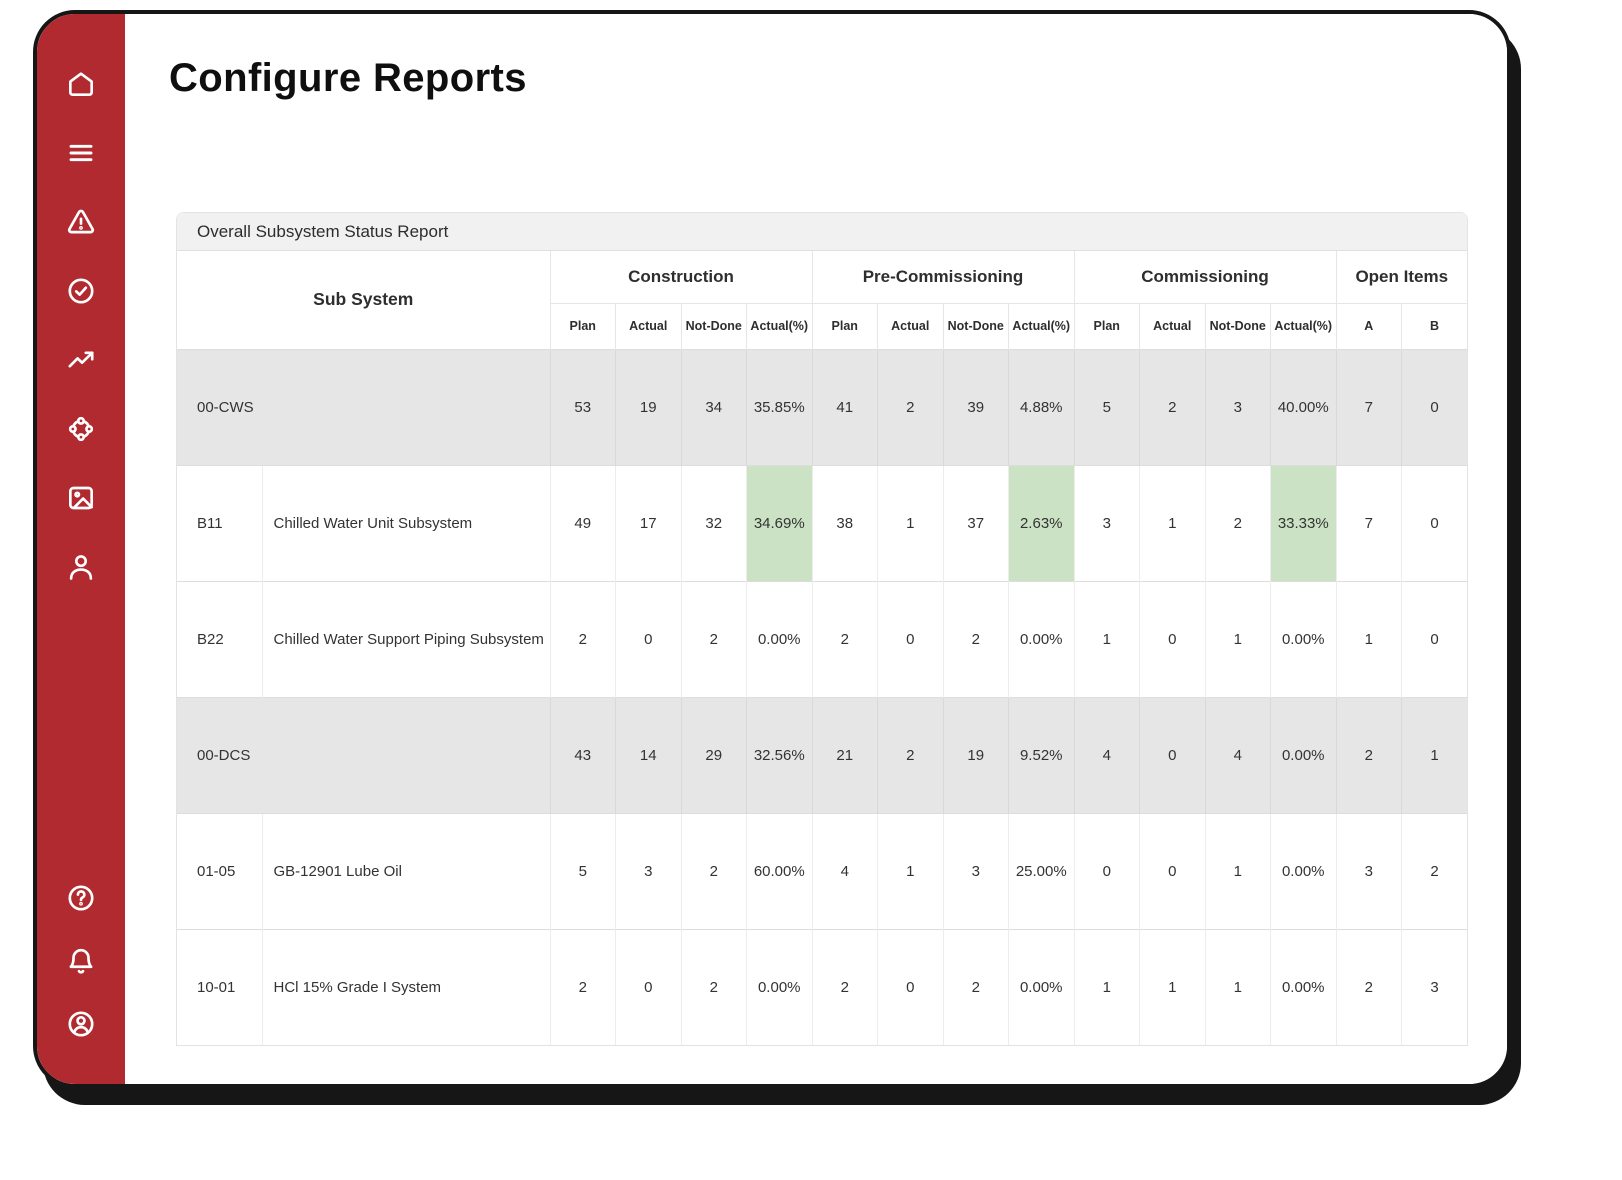  I want to click on cell: 32, so click(713, 522).